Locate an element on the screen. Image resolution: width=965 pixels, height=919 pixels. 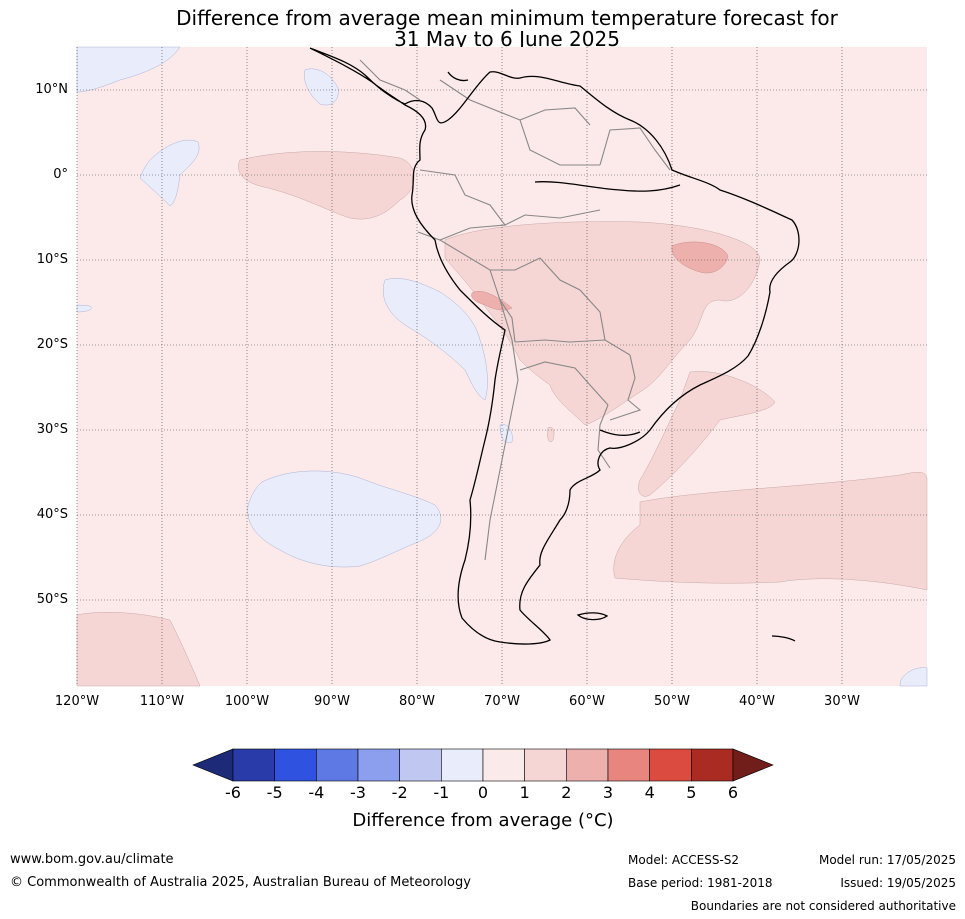
colorbar-label: Difference from average (°C) is located at coordinates (483, 820).